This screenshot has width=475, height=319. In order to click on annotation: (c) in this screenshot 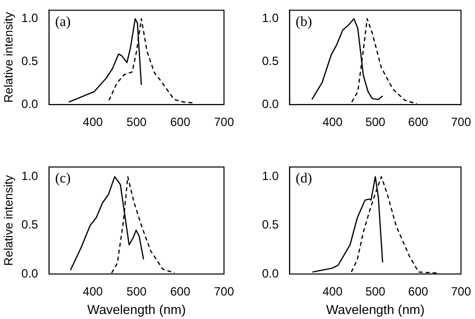, I will do `click(63, 179)`.